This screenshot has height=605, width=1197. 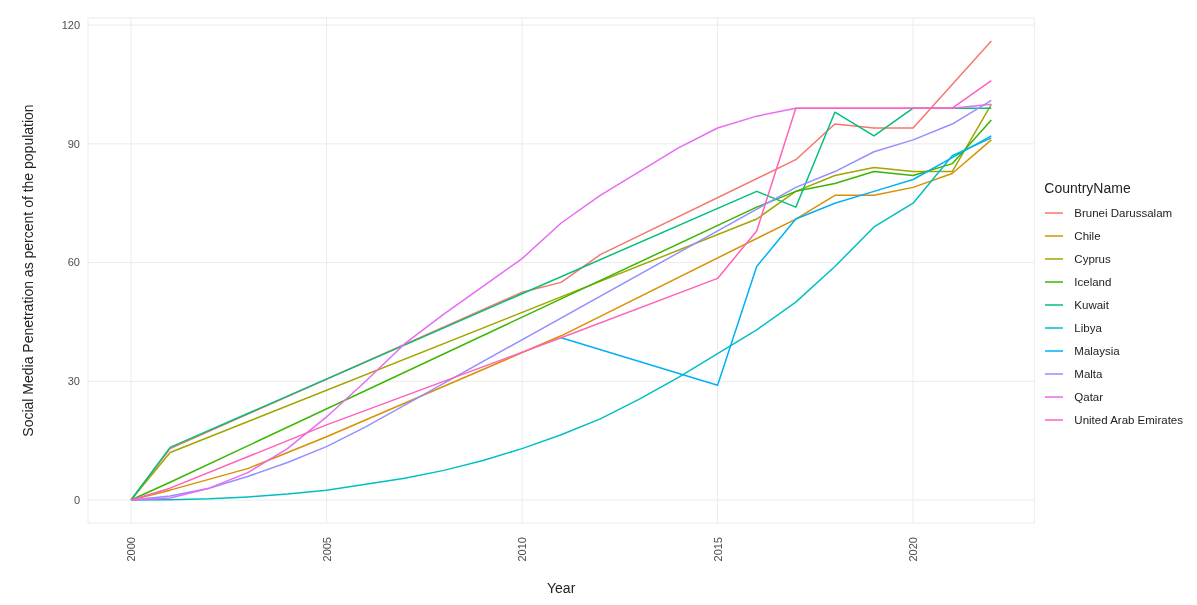 I want to click on x-tick-label: 2010, so click(x=522, y=549).